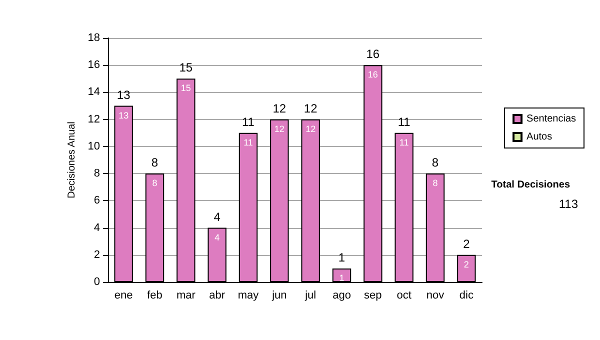 The height and width of the screenshot is (340, 600). Describe the element at coordinates (123, 115) in the screenshot. I see `data-label: 13` at that location.